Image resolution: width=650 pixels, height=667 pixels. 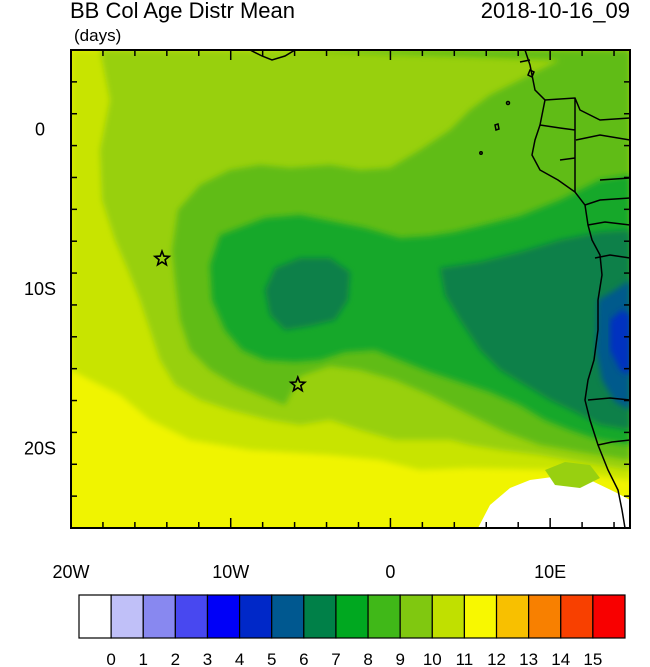 I want to click on colorbar-label: 10, so click(x=432, y=658).